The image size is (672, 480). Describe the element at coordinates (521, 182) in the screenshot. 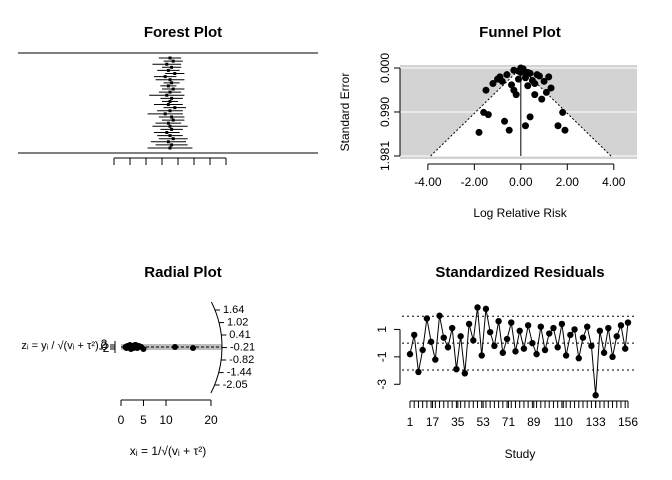

I see `x-tick-label: 0.00` at that location.